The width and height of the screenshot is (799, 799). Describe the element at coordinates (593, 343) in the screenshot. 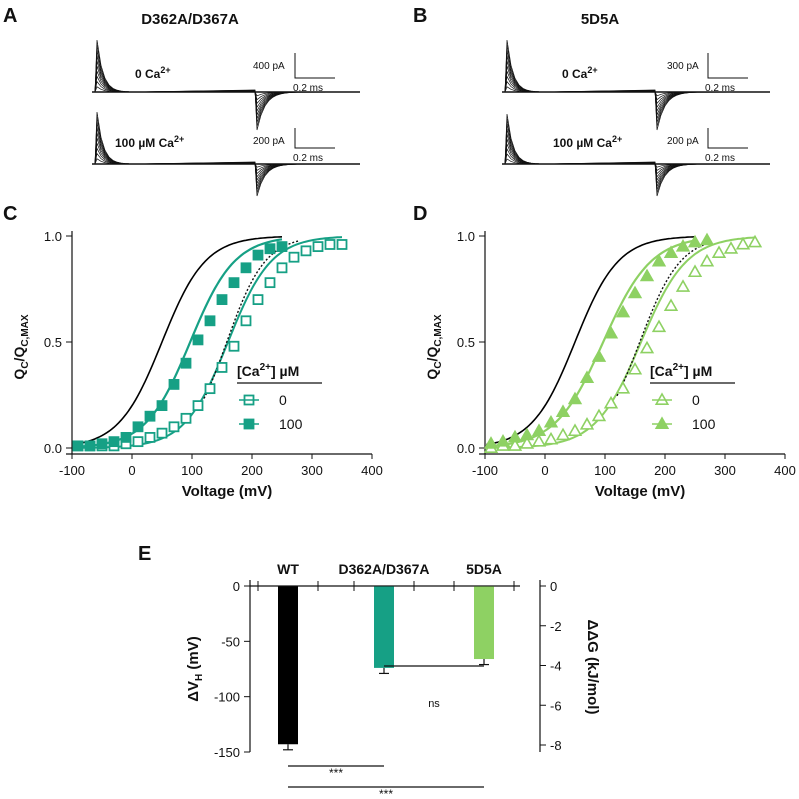

I see `fit-100-curve` at that location.